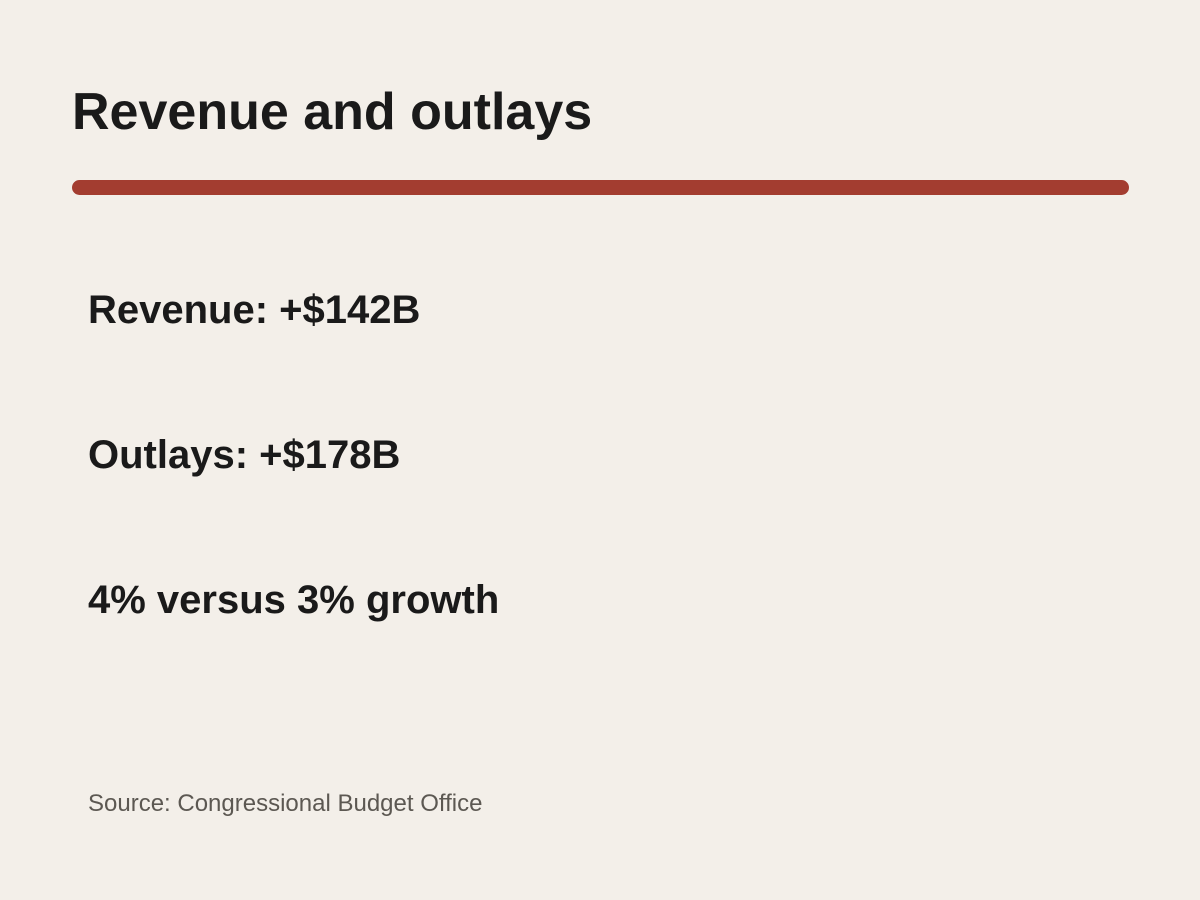 The height and width of the screenshot is (900, 1200). What do you see at coordinates (285, 803) in the screenshot?
I see `source-note: Source: Congressional Budget Office` at bounding box center [285, 803].